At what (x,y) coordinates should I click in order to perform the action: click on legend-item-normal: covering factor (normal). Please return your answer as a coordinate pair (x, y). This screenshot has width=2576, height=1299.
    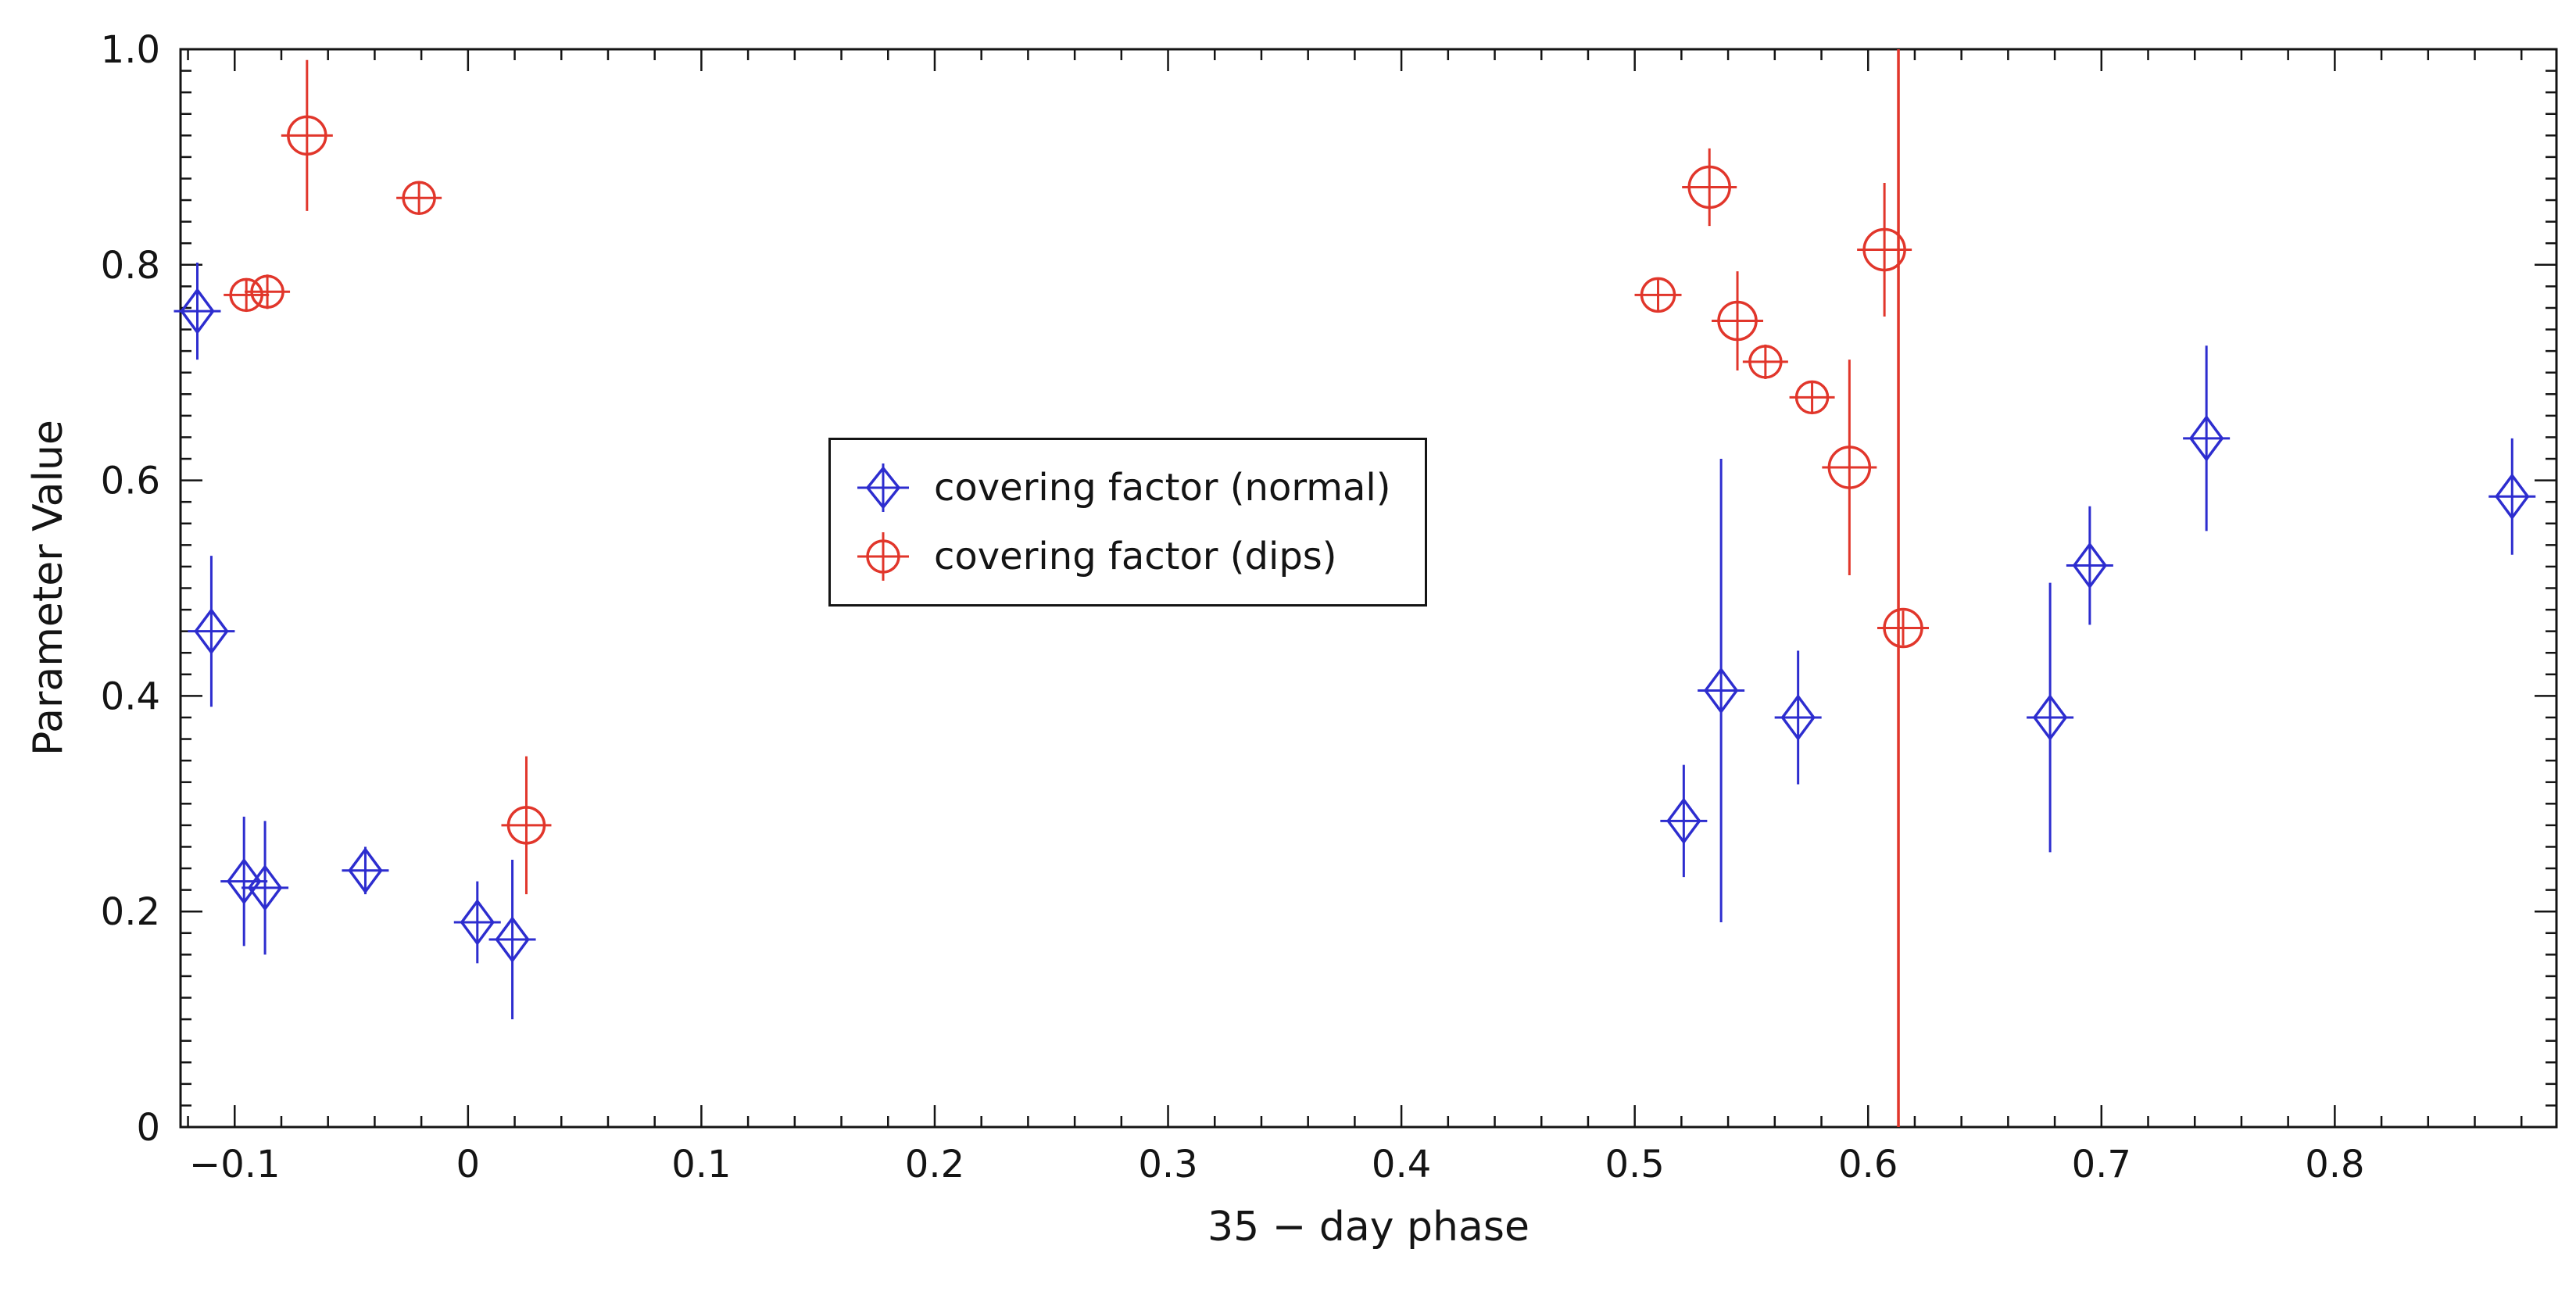
    Looking at the image, I should click on (1122, 488).